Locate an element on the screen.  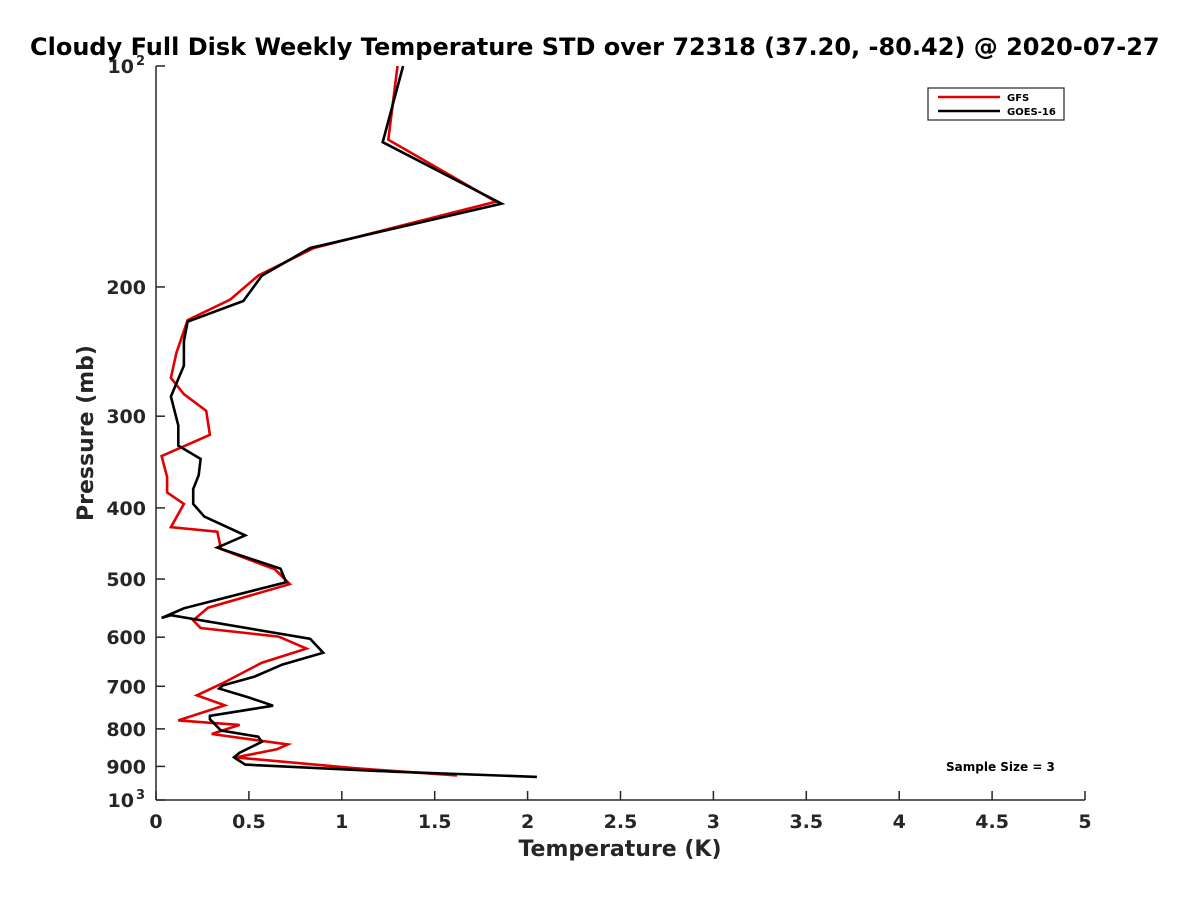
legend: GFS GOES-16 is located at coordinates (996, 104).